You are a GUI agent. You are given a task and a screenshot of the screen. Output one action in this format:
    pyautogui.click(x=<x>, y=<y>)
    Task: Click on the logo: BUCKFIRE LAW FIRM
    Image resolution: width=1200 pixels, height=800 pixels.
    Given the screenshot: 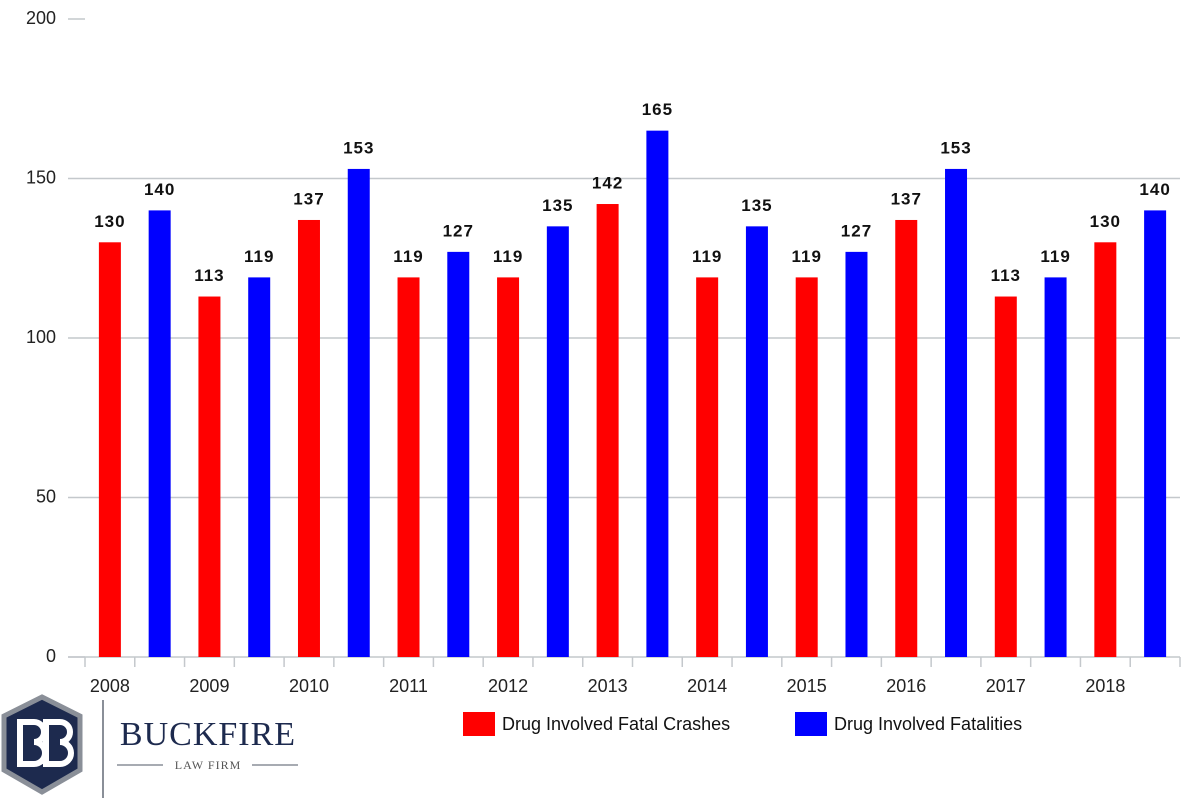 What is the action you would take?
    pyautogui.click(x=149, y=746)
    